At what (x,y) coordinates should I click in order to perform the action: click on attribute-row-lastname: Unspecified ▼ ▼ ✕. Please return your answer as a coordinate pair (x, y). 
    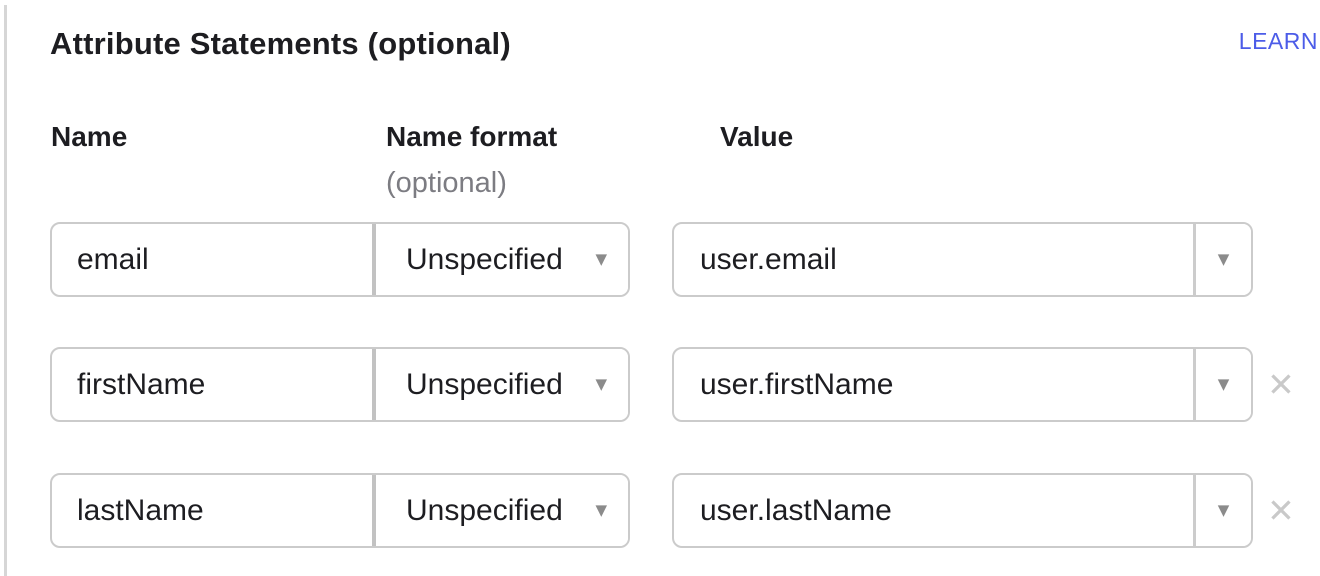
    Looking at the image, I should click on (660, 510).